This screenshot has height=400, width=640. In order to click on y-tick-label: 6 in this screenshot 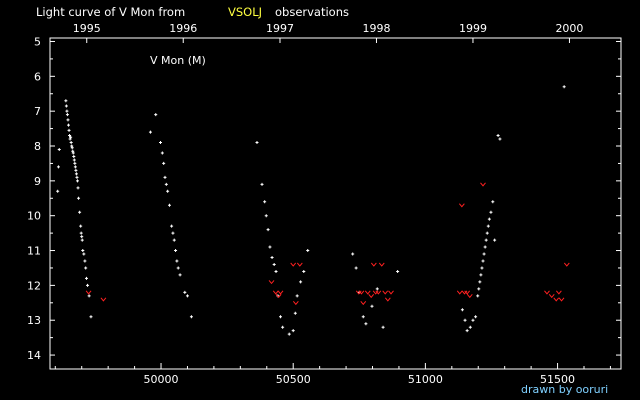, I will do `click(37, 76)`.